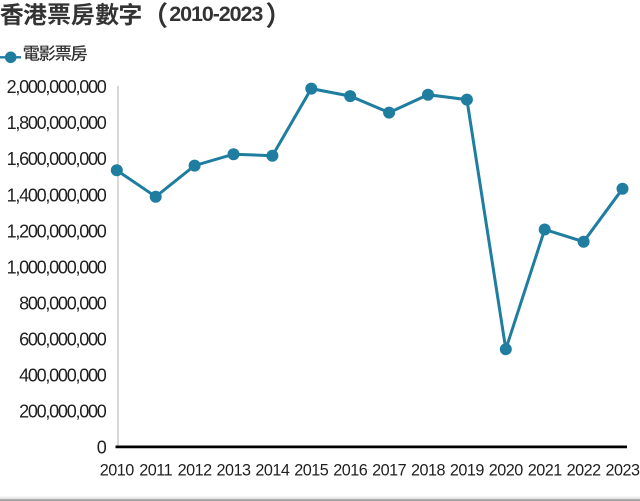 This screenshot has height=501, width=640. Describe the element at coordinates (57, 123) in the screenshot. I see `svg-text: 1,800,000,000` at that location.